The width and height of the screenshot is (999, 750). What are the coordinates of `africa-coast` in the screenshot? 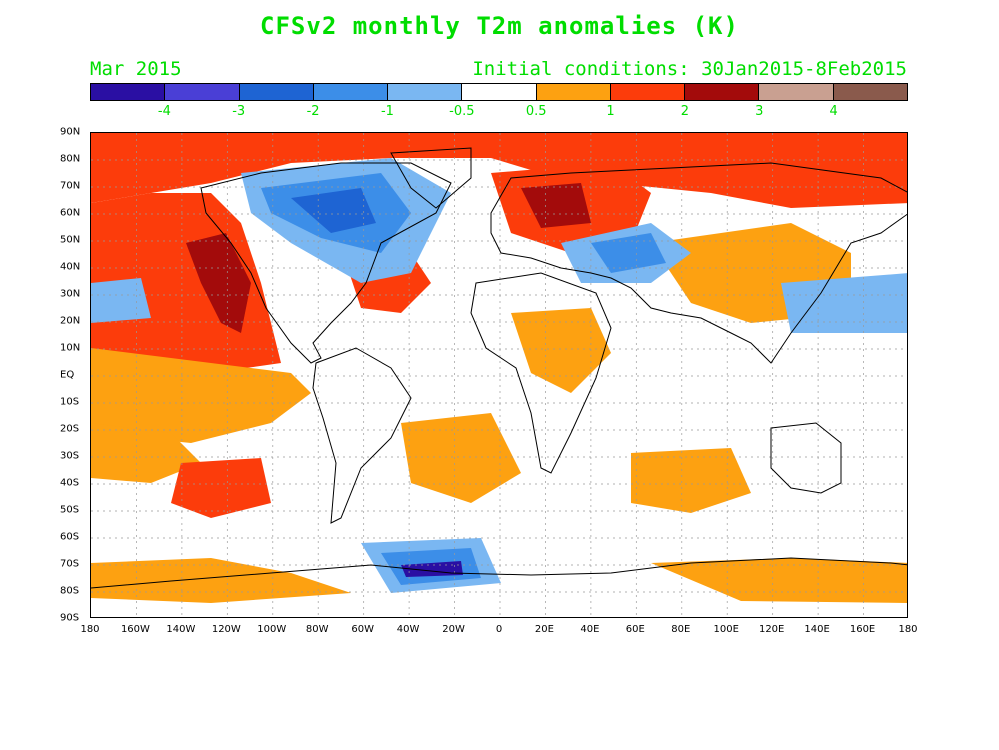 It's located at (541, 373).